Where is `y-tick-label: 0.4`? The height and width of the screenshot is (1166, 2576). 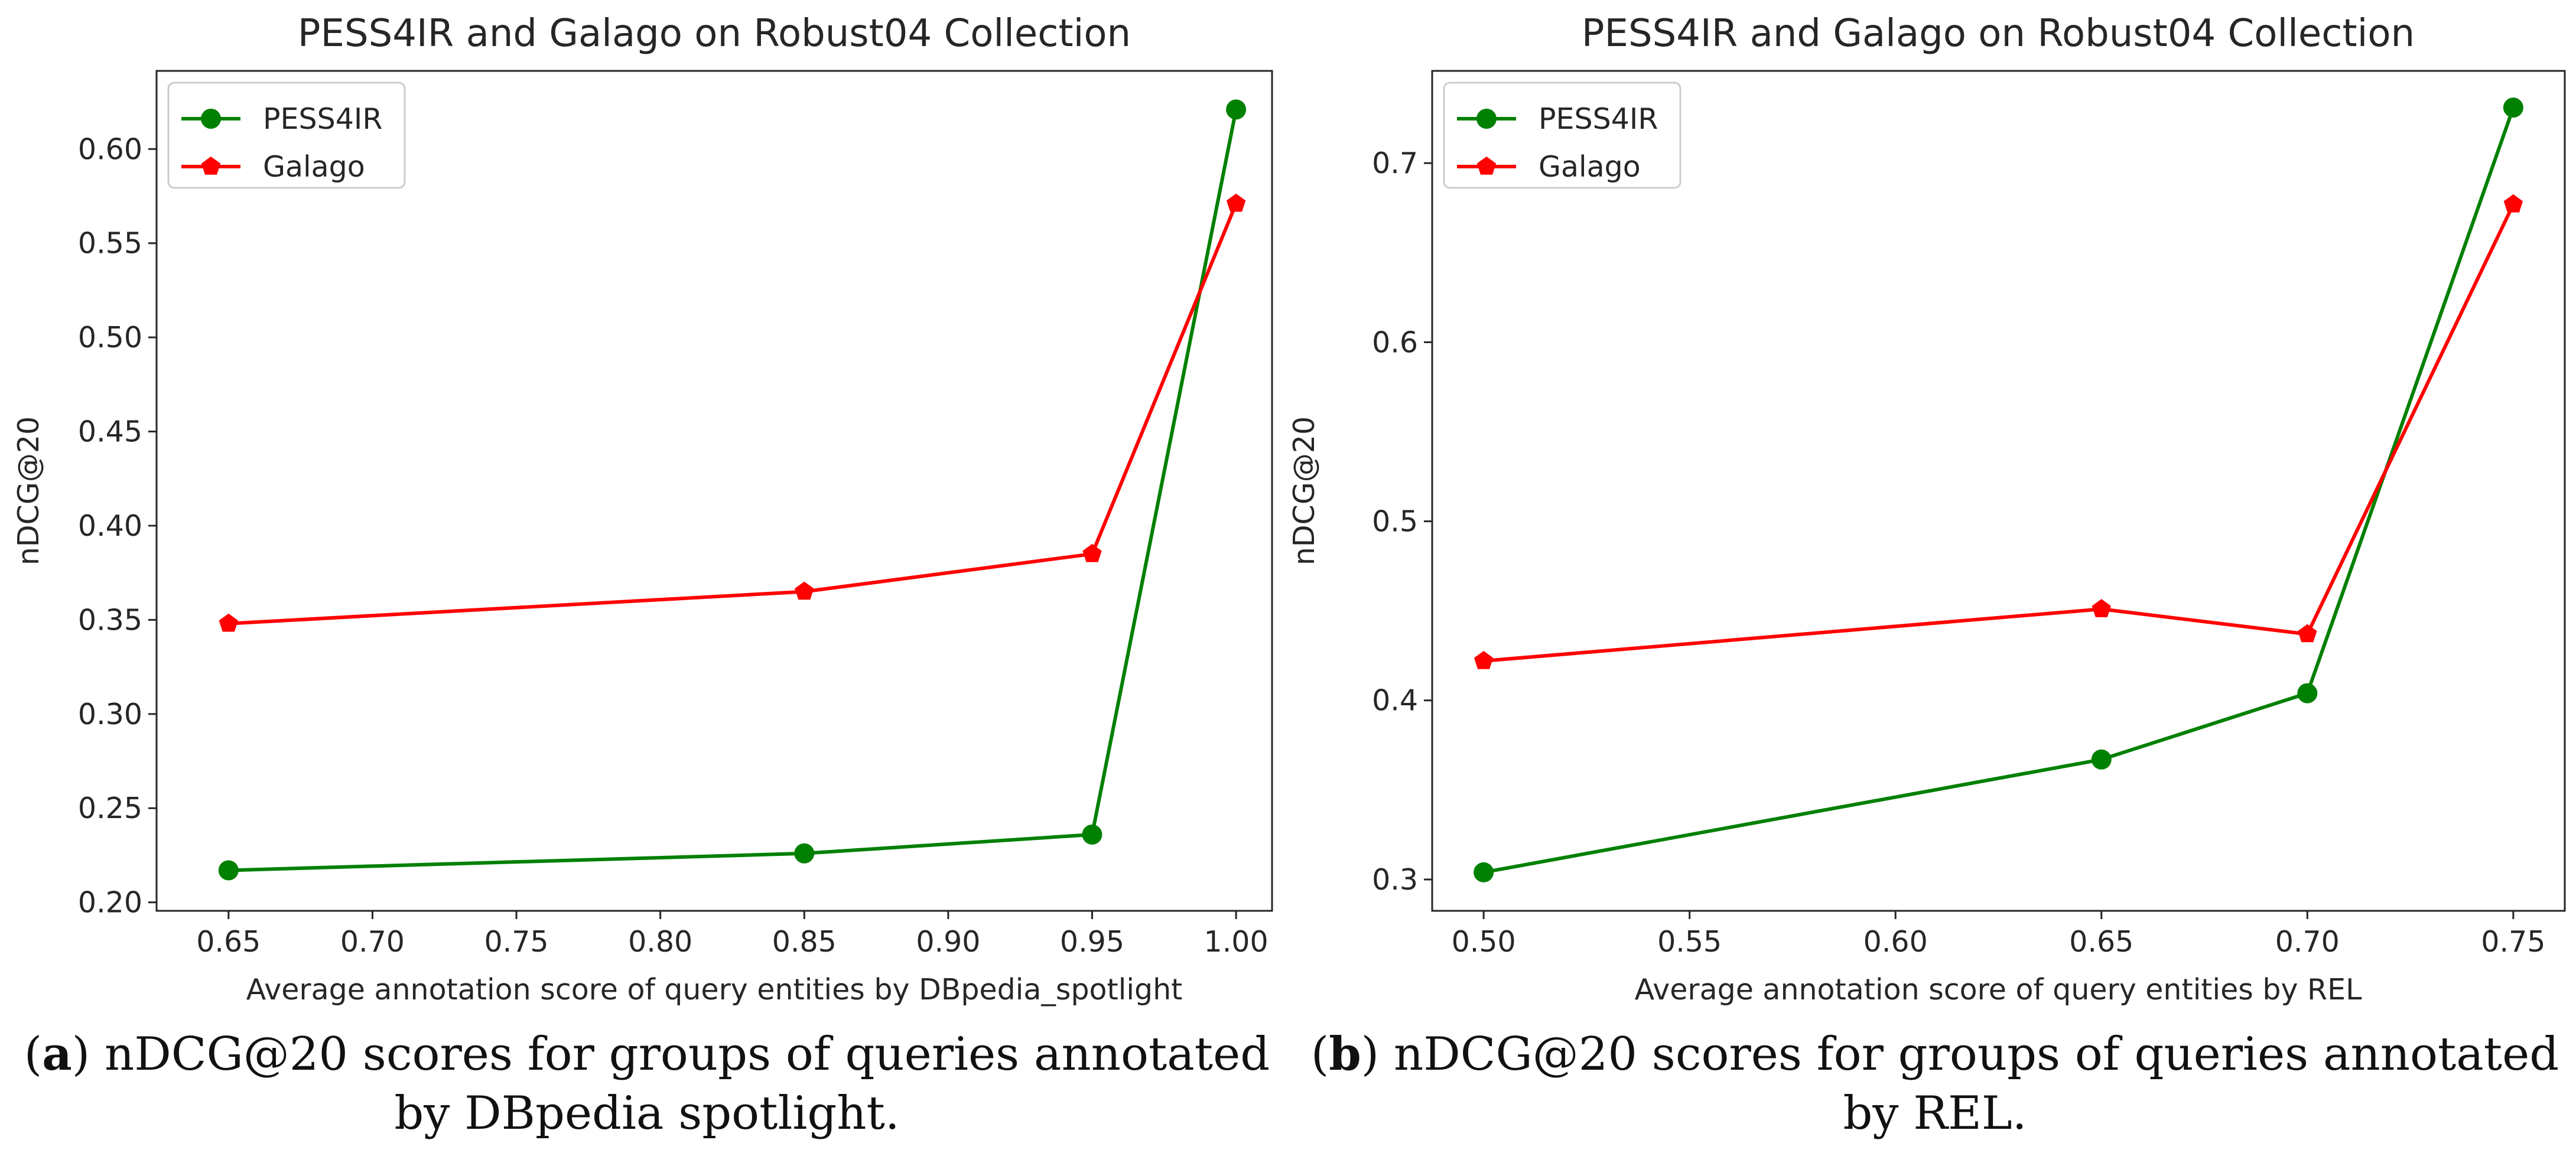
y-tick-label: 0.4 is located at coordinates (1395, 701).